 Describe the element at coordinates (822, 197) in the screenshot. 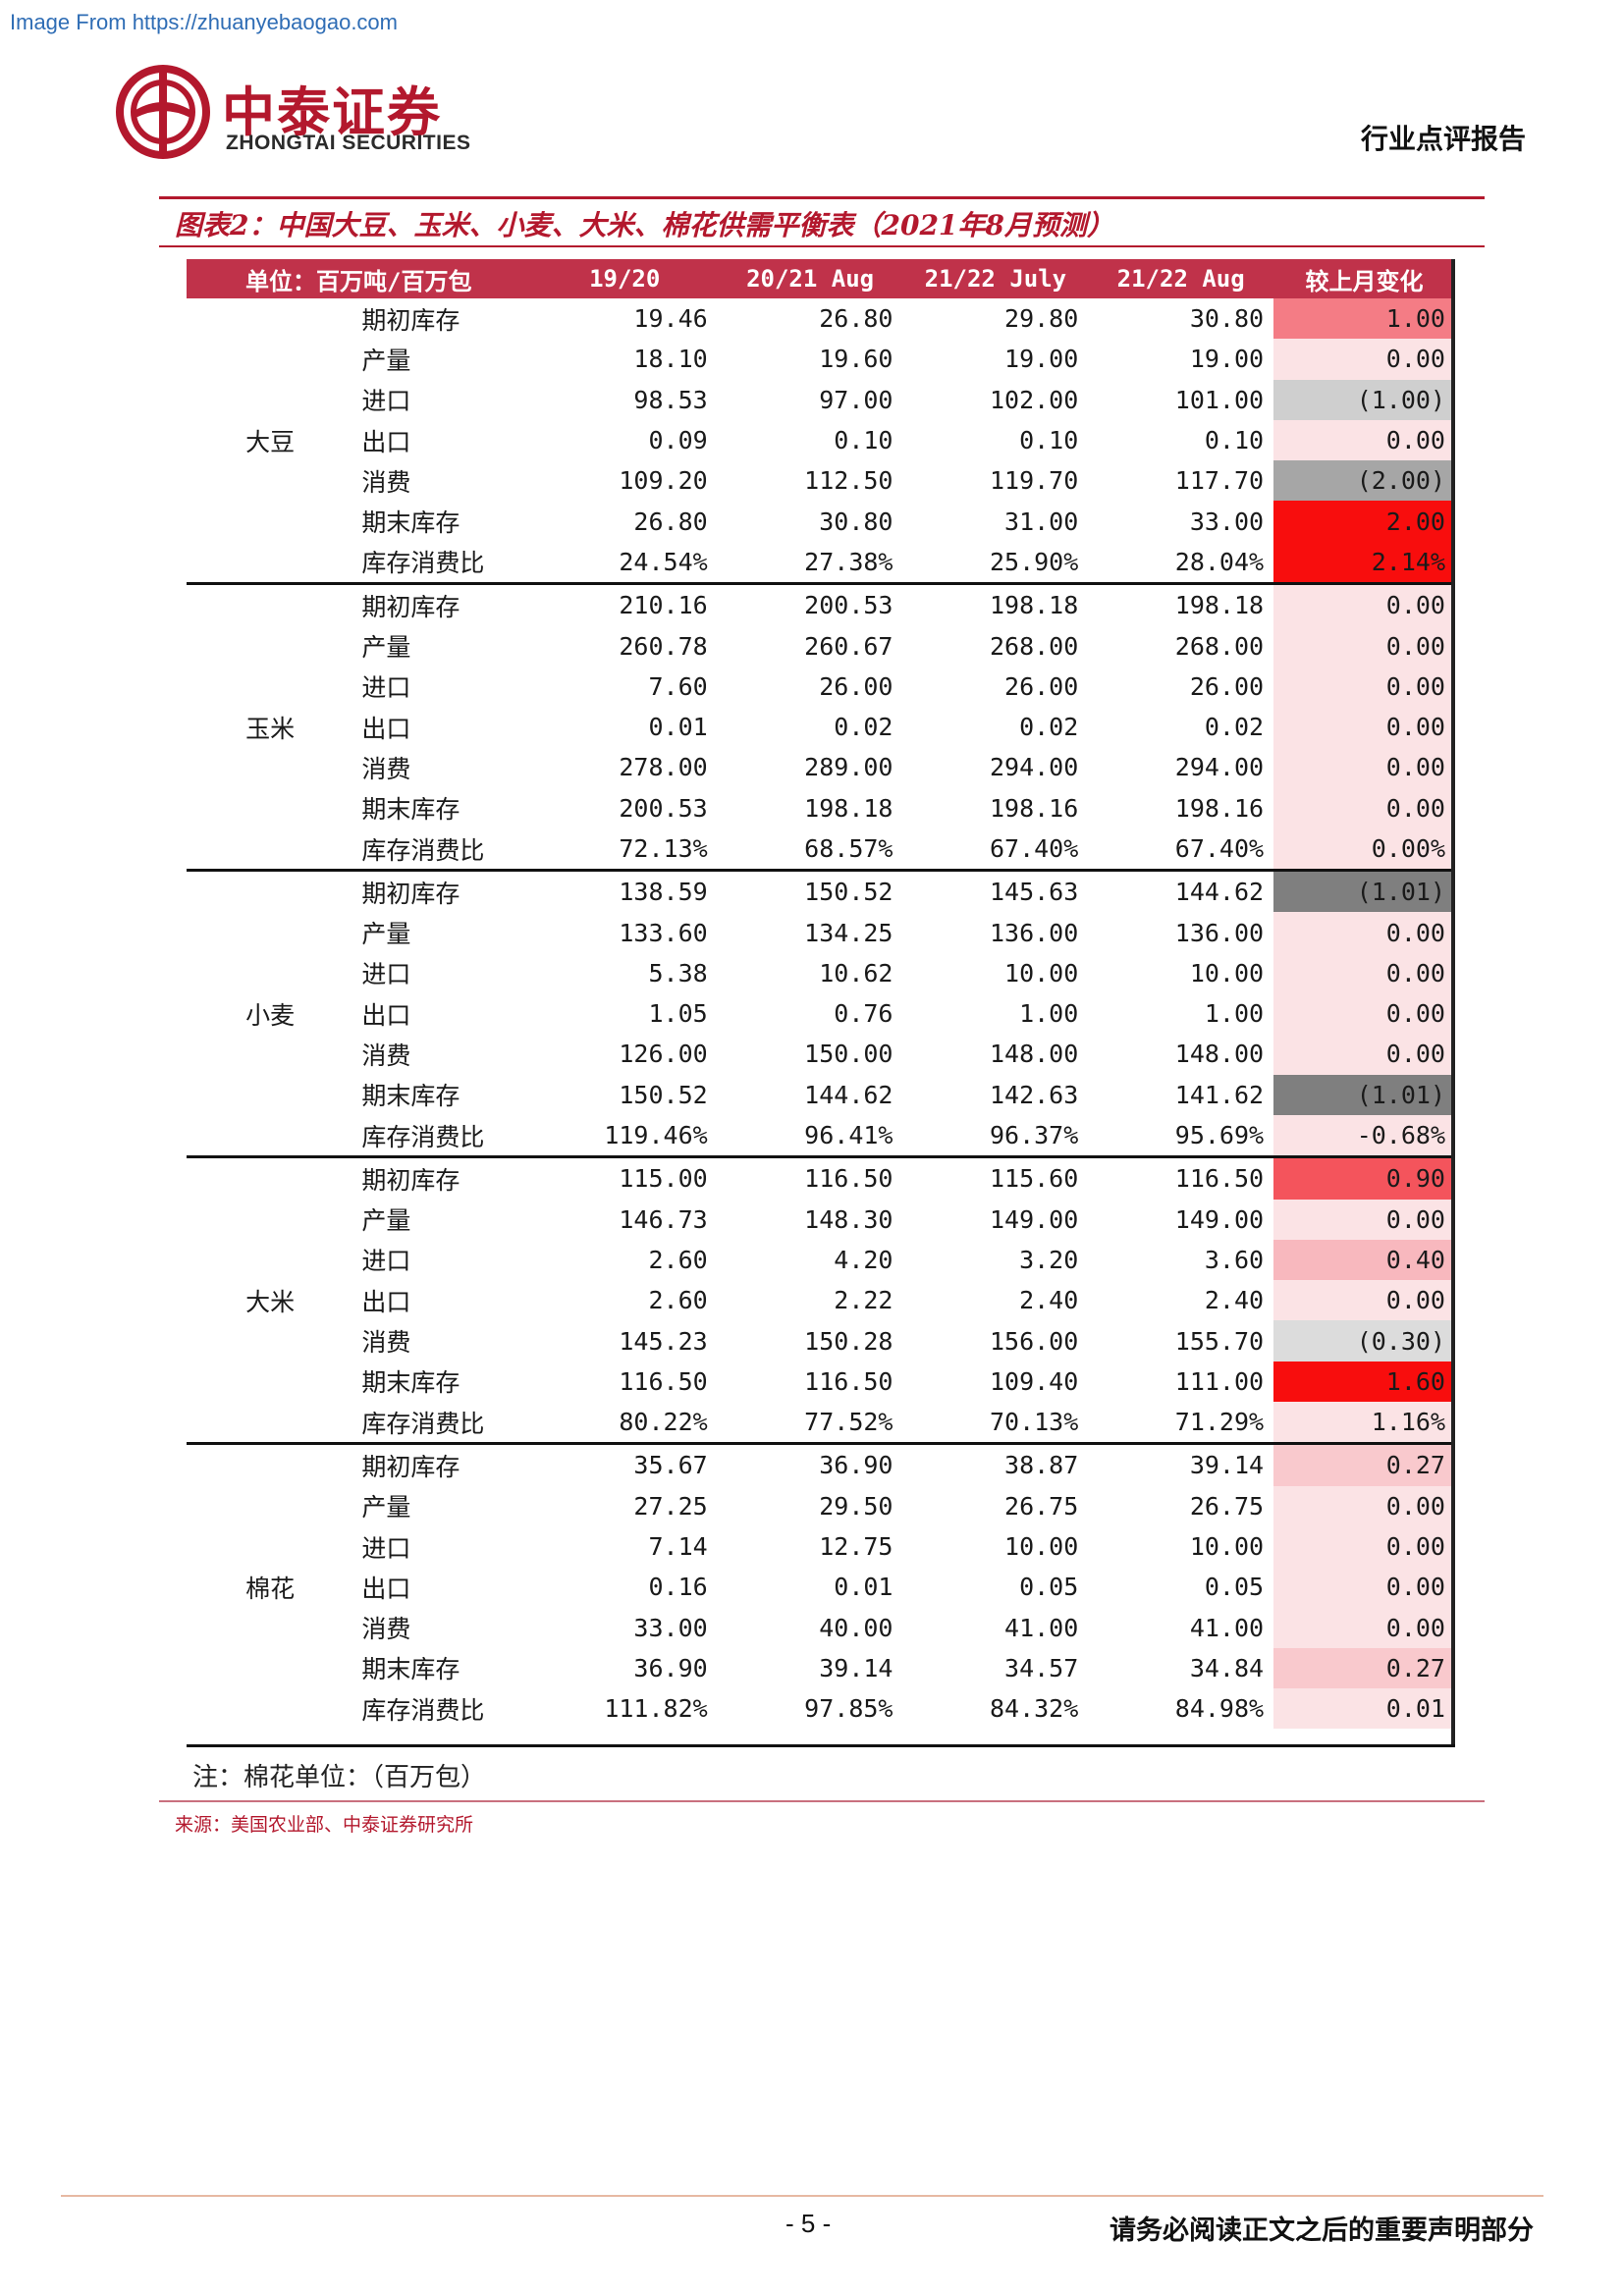

I see `header-rule` at that location.